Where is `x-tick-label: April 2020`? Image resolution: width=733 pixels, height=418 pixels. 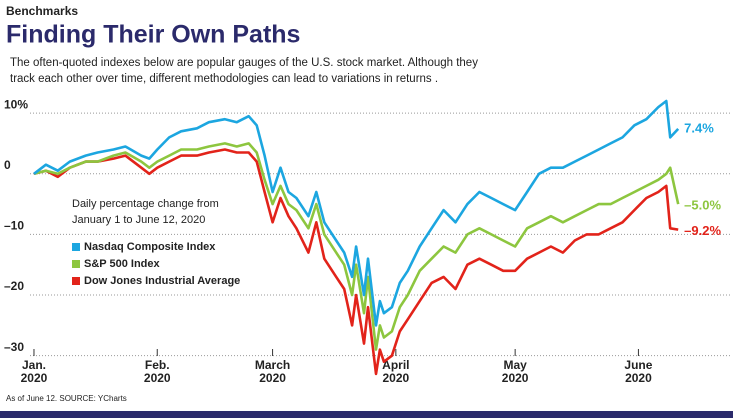 x-tick-label: April 2020 is located at coordinates (395, 371).